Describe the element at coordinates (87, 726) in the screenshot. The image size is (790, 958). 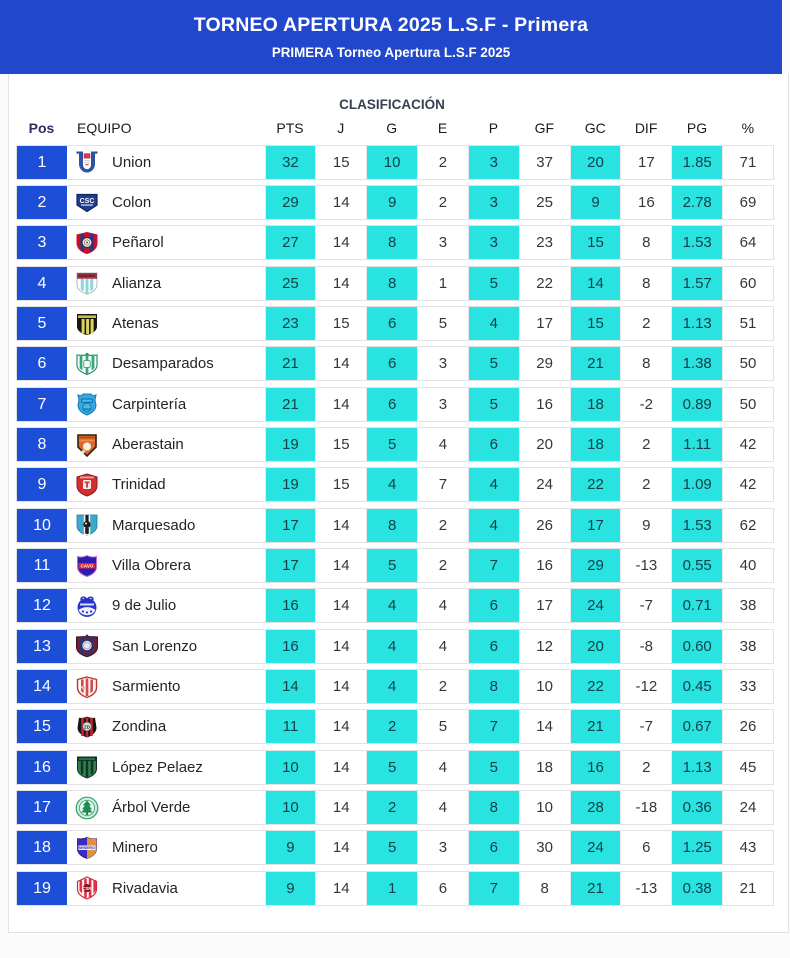
I see `svg-text: ZD` at that location.